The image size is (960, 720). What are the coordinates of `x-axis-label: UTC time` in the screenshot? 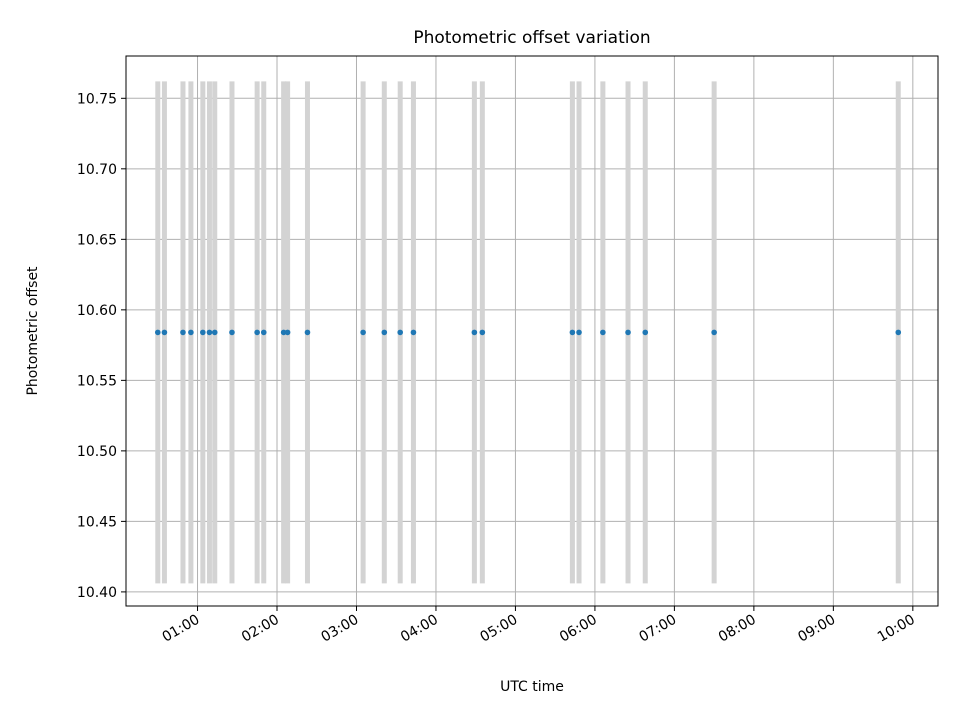 It's located at (532, 687).